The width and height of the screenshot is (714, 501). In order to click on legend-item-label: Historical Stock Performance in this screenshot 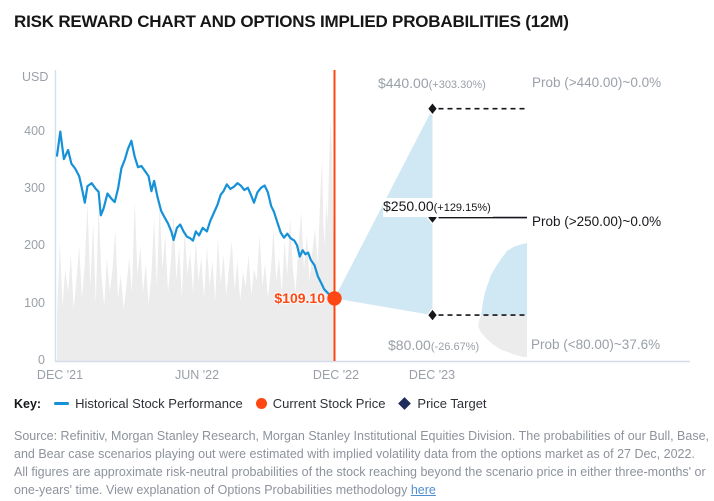, I will do `click(159, 403)`.